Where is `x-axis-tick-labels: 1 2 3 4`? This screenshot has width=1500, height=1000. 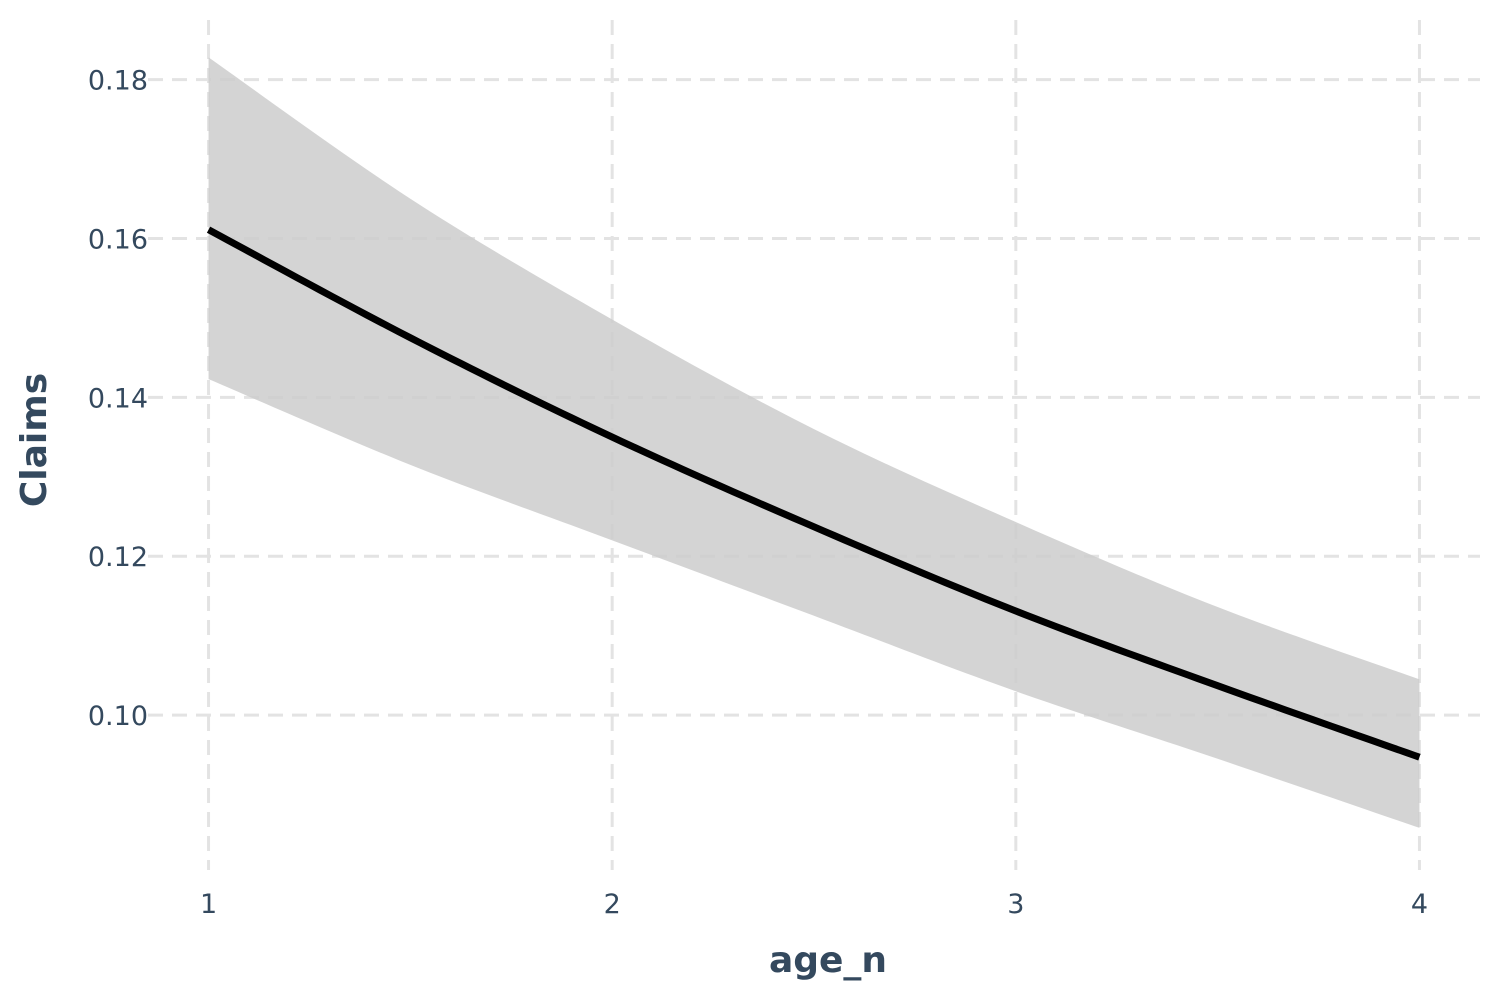
x-axis-tick-labels: 1 2 3 4 is located at coordinates (814, 904).